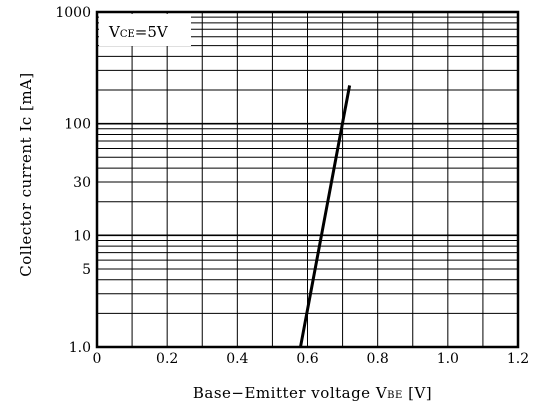 Image resolution: width=545 pixels, height=410 pixels. I want to click on series-line, so click(325, 216).